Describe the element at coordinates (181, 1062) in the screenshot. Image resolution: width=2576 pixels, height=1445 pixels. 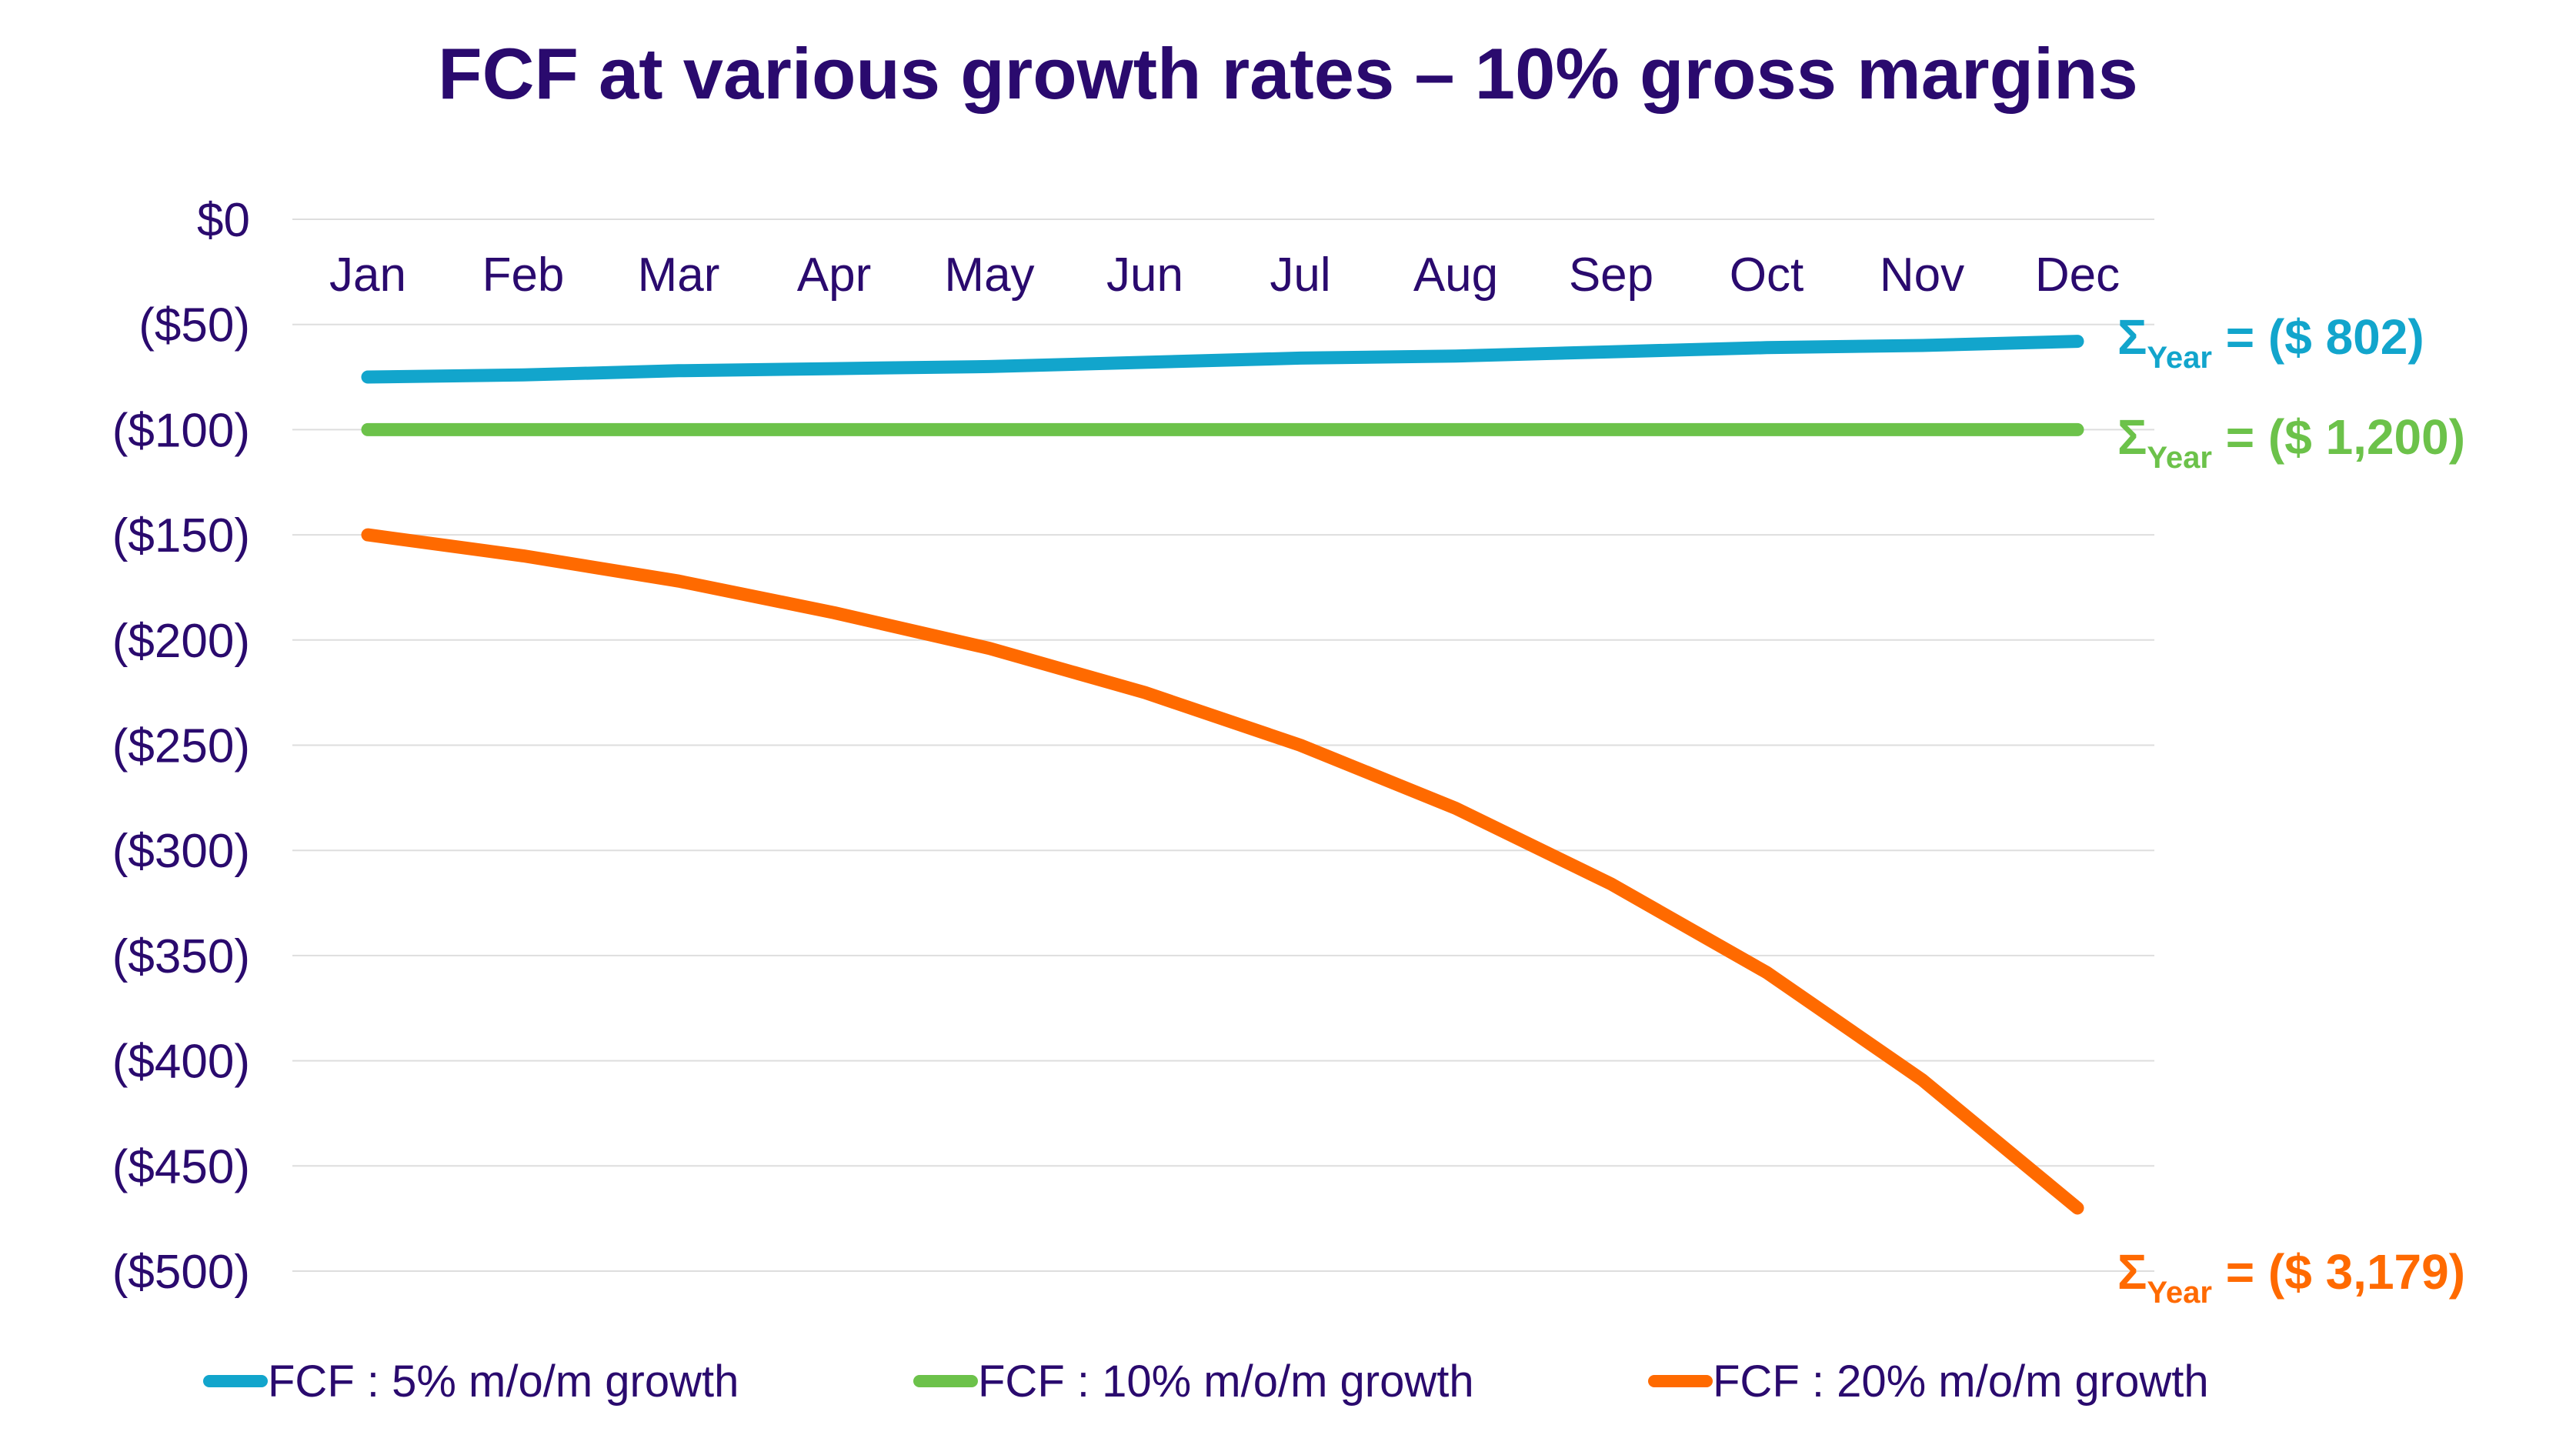
I see `y-tick-label: ($400)` at that location.